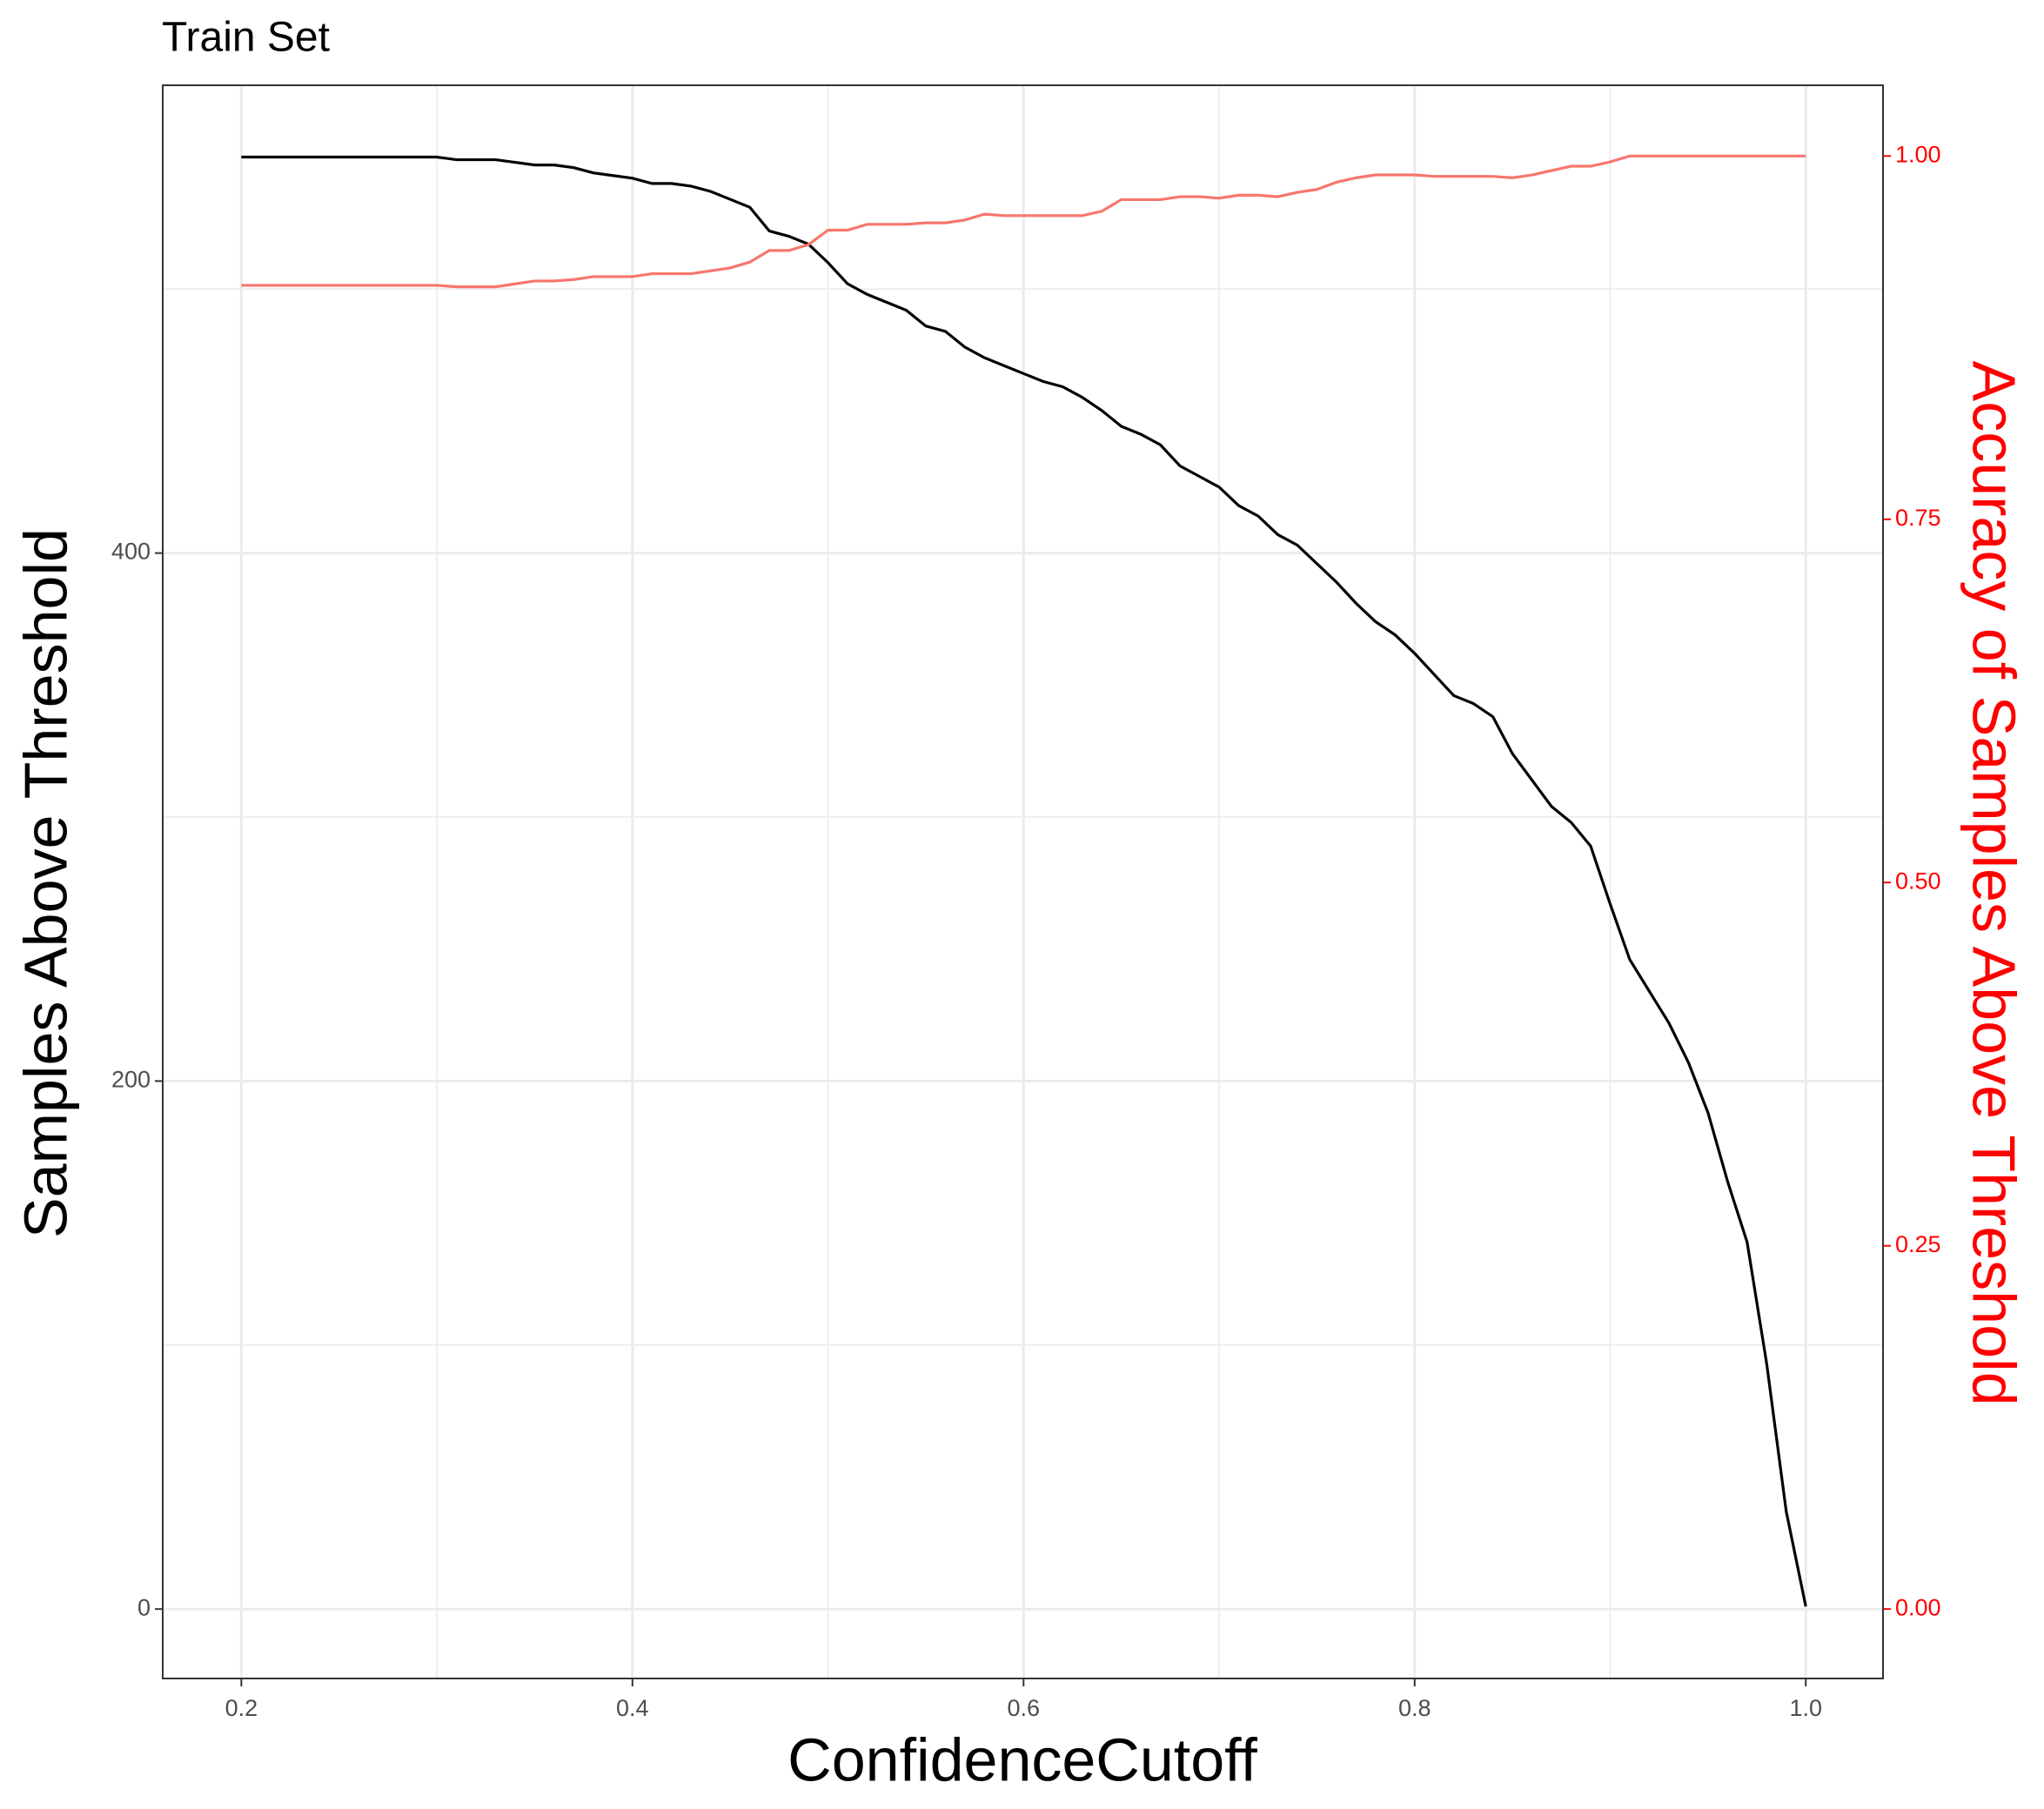 The height and width of the screenshot is (1809, 2044). I want to click on y2-tick-label: 1.00, so click(1918, 154).